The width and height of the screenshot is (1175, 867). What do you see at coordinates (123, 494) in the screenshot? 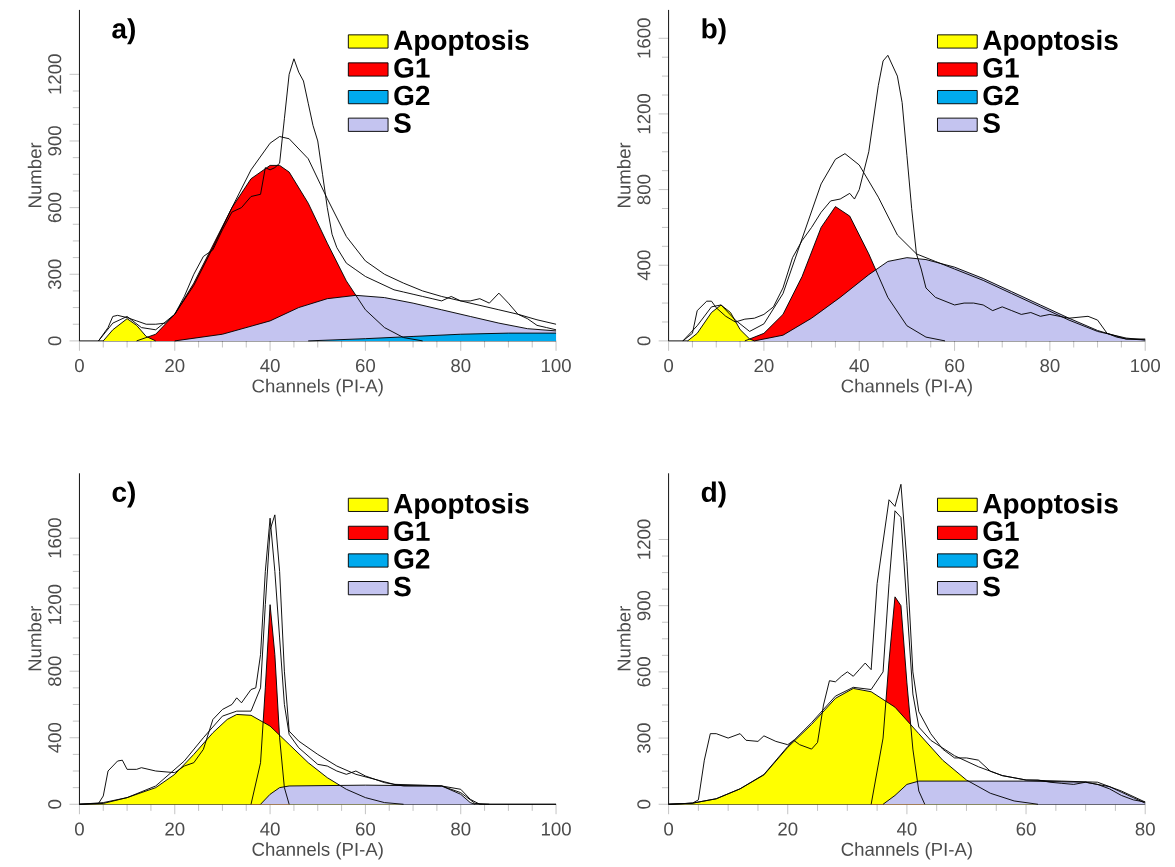
I see `chart-title: c)` at bounding box center [123, 494].